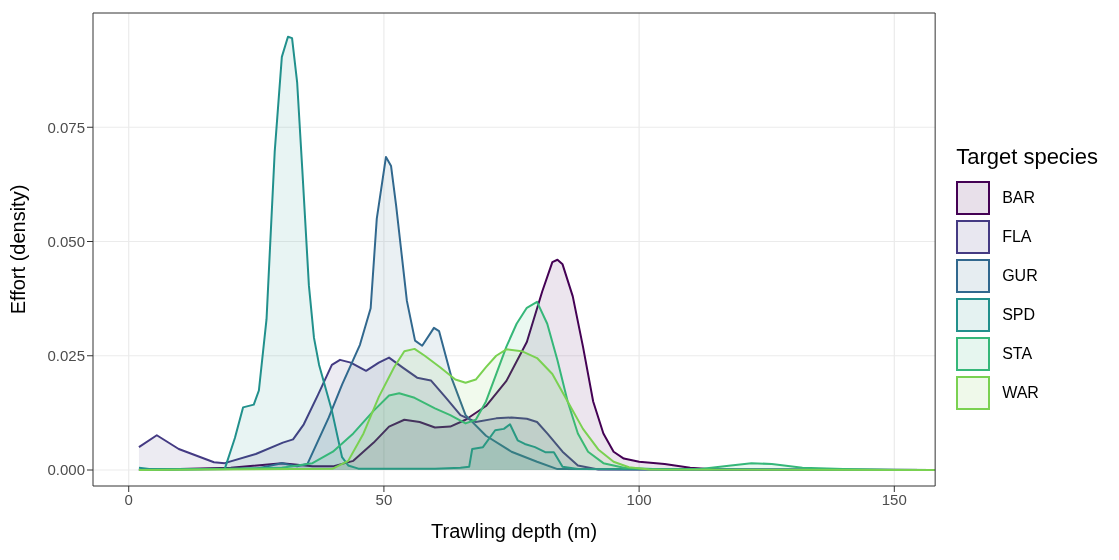  Describe the element at coordinates (384, 499) in the screenshot. I see `x-tick-label: 50` at that location.